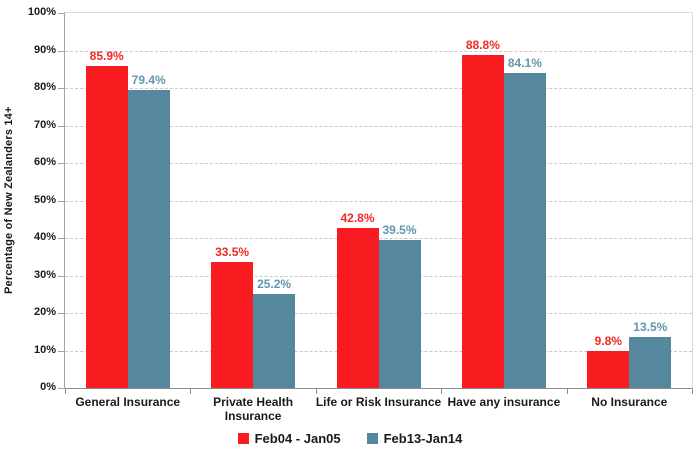  What do you see at coordinates (44, 349) in the screenshot?
I see `y-tick-label: 10%` at bounding box center [44, 349].